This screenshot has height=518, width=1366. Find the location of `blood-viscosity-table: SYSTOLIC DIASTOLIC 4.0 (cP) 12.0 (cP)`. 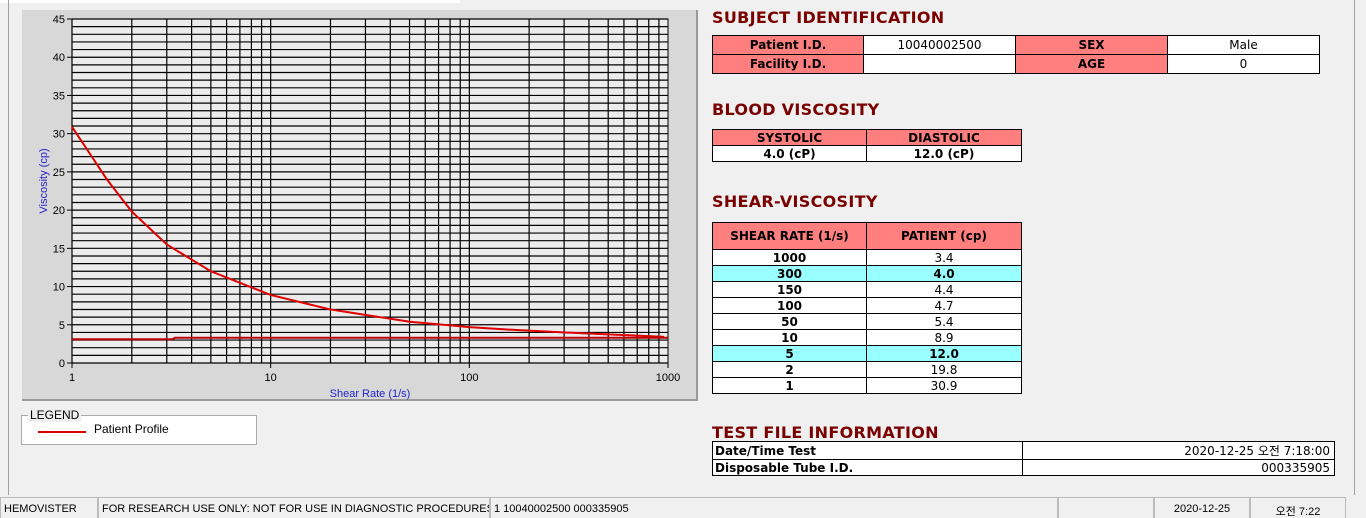

blood-viscosity-table: SYSTOLIC DIASTOLIC 4.0 (cP) 12.0 (cP) is located at coordinates (867, 145).